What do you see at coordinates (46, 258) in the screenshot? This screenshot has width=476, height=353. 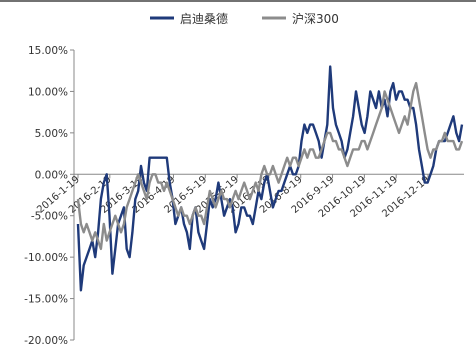 I see `y-tick-label: -10.00%` at bounding box center [46, 258].